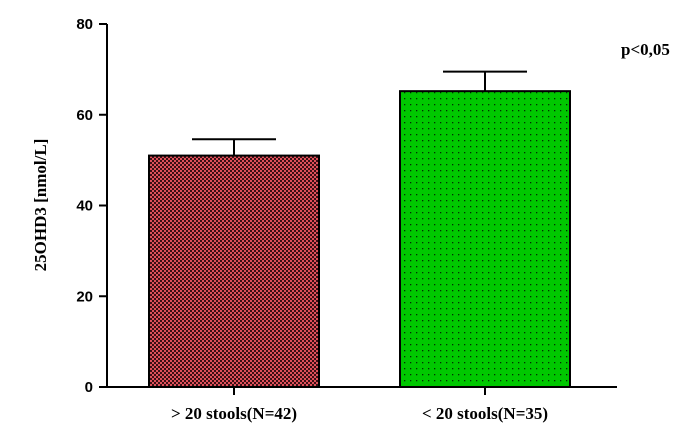  What do you see at coordinates (359, 113) in the screenshot?
I see `error-bars` at bounding box center [359, 113].